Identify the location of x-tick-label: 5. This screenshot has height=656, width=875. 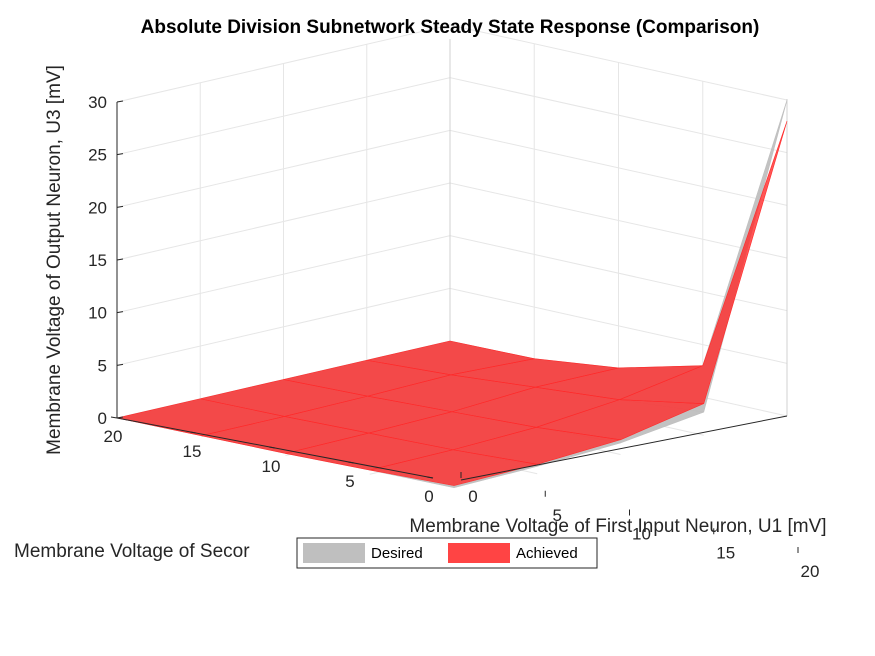
(557, 515).